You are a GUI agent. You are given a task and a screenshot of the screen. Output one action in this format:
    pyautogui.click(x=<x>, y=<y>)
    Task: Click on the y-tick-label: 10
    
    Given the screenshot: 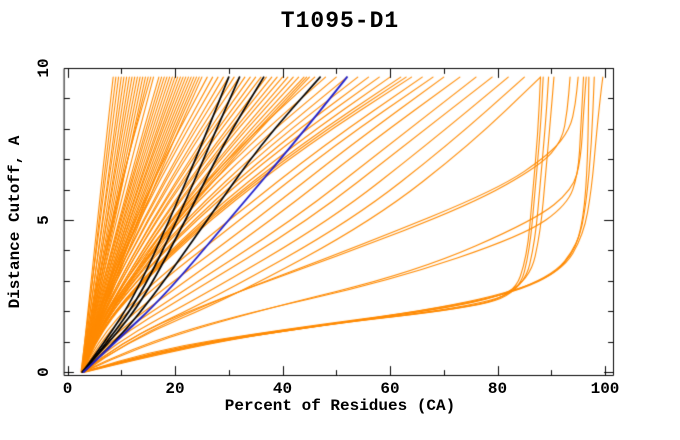 What is the action you would take?
    pyautogui.click(x=44, y=68)
    